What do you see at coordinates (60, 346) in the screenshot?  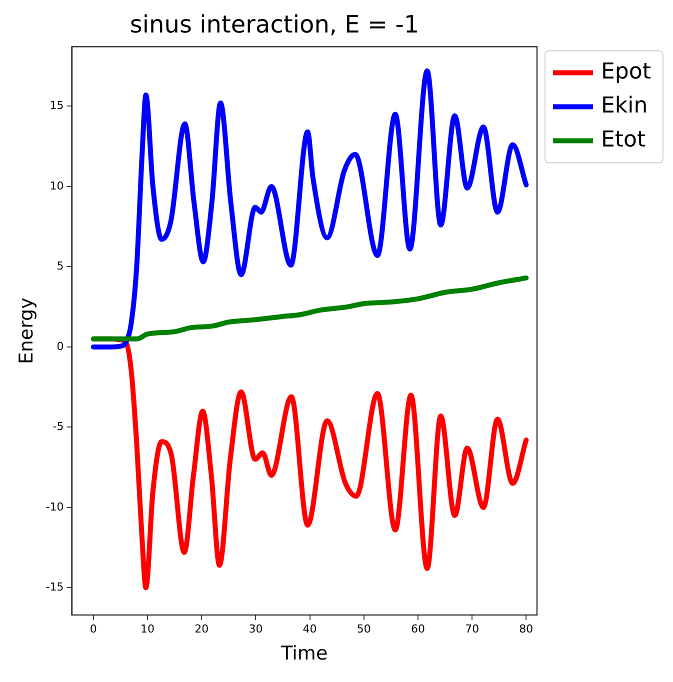 I see `y-tick-label: 0` at bounding box center [60, 346].